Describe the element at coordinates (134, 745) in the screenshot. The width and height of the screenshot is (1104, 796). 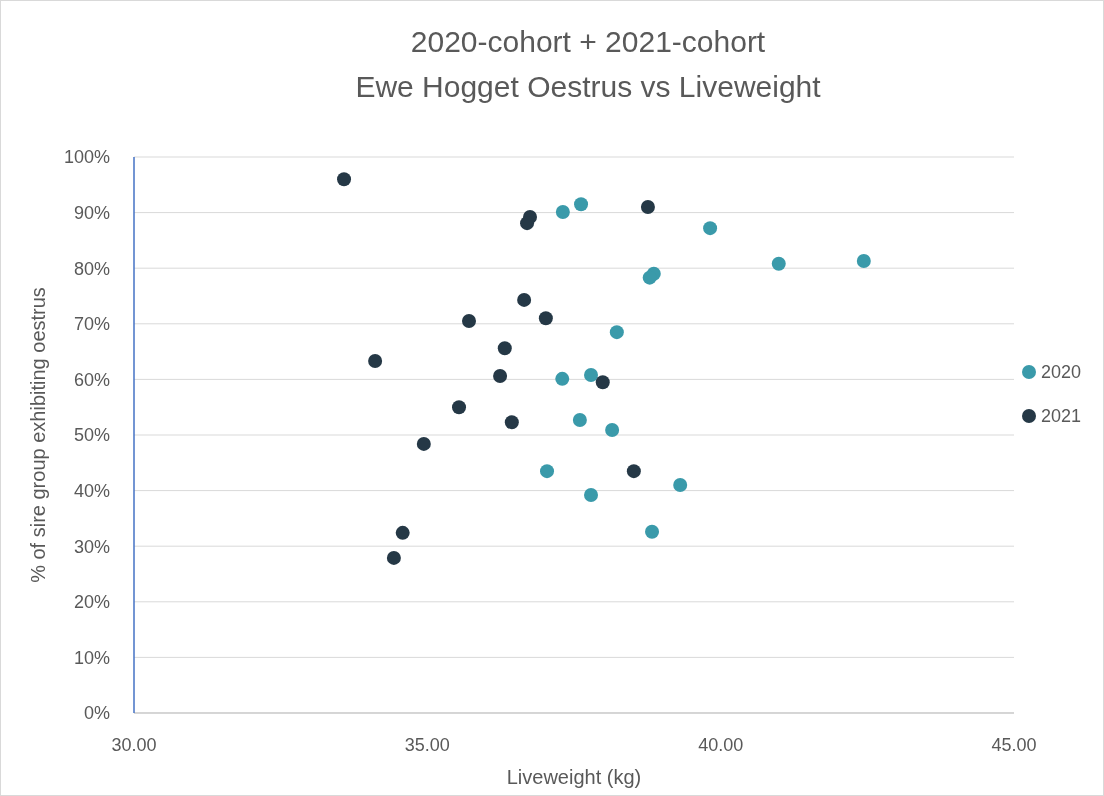
I see `x-tick-label: 30.00` at that location.